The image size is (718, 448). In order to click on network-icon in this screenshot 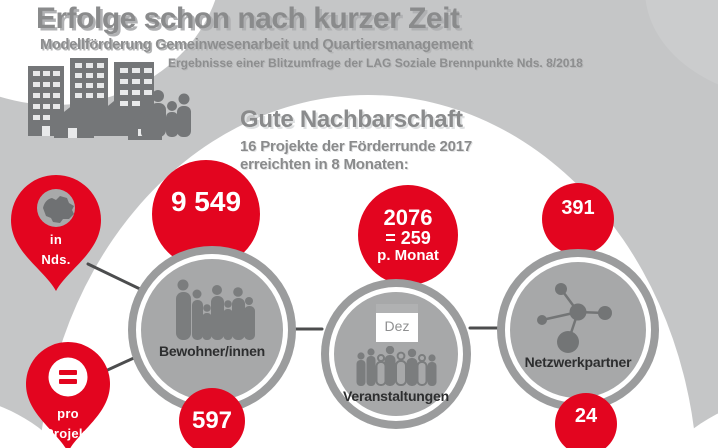, I will do `click(574, 318)`.